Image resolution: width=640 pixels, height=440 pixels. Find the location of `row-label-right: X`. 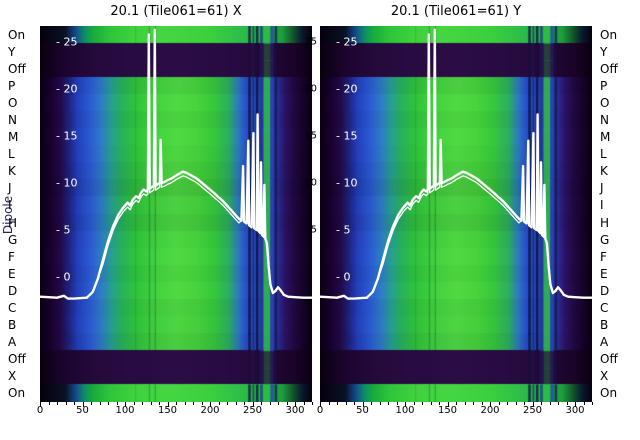

row-label-right: X is located at coordinates (604, 376).